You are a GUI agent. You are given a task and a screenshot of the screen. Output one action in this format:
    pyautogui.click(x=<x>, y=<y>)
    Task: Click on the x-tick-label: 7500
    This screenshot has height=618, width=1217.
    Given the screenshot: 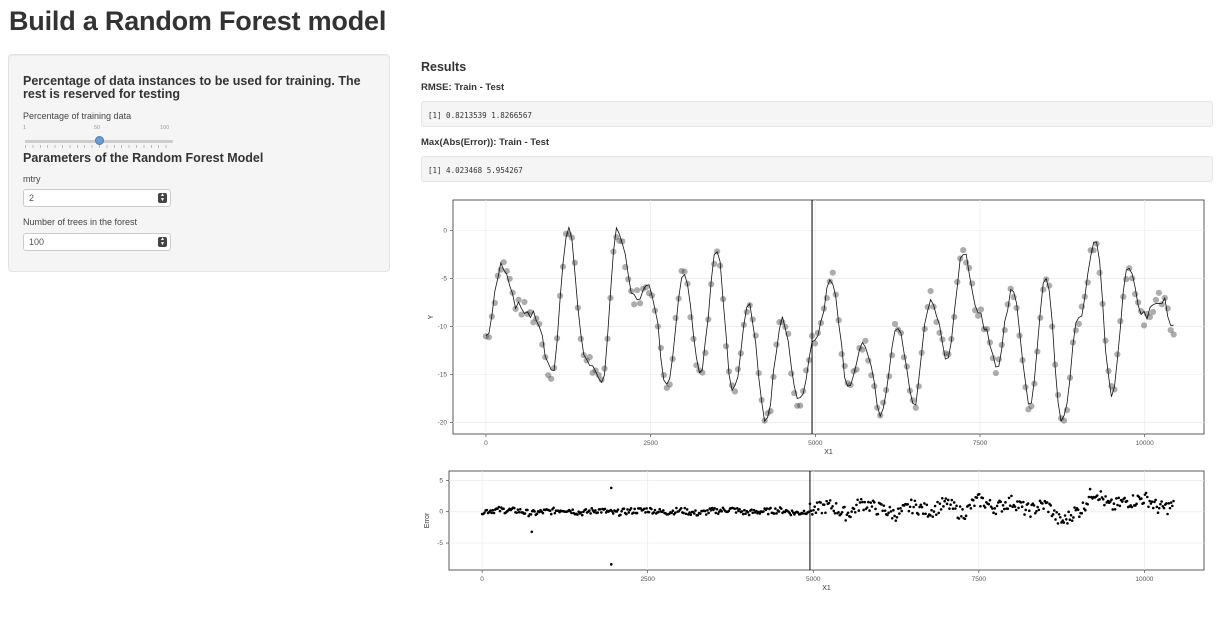 What is the action you would take?
    pyautogui.click(x=980, y=443)
    